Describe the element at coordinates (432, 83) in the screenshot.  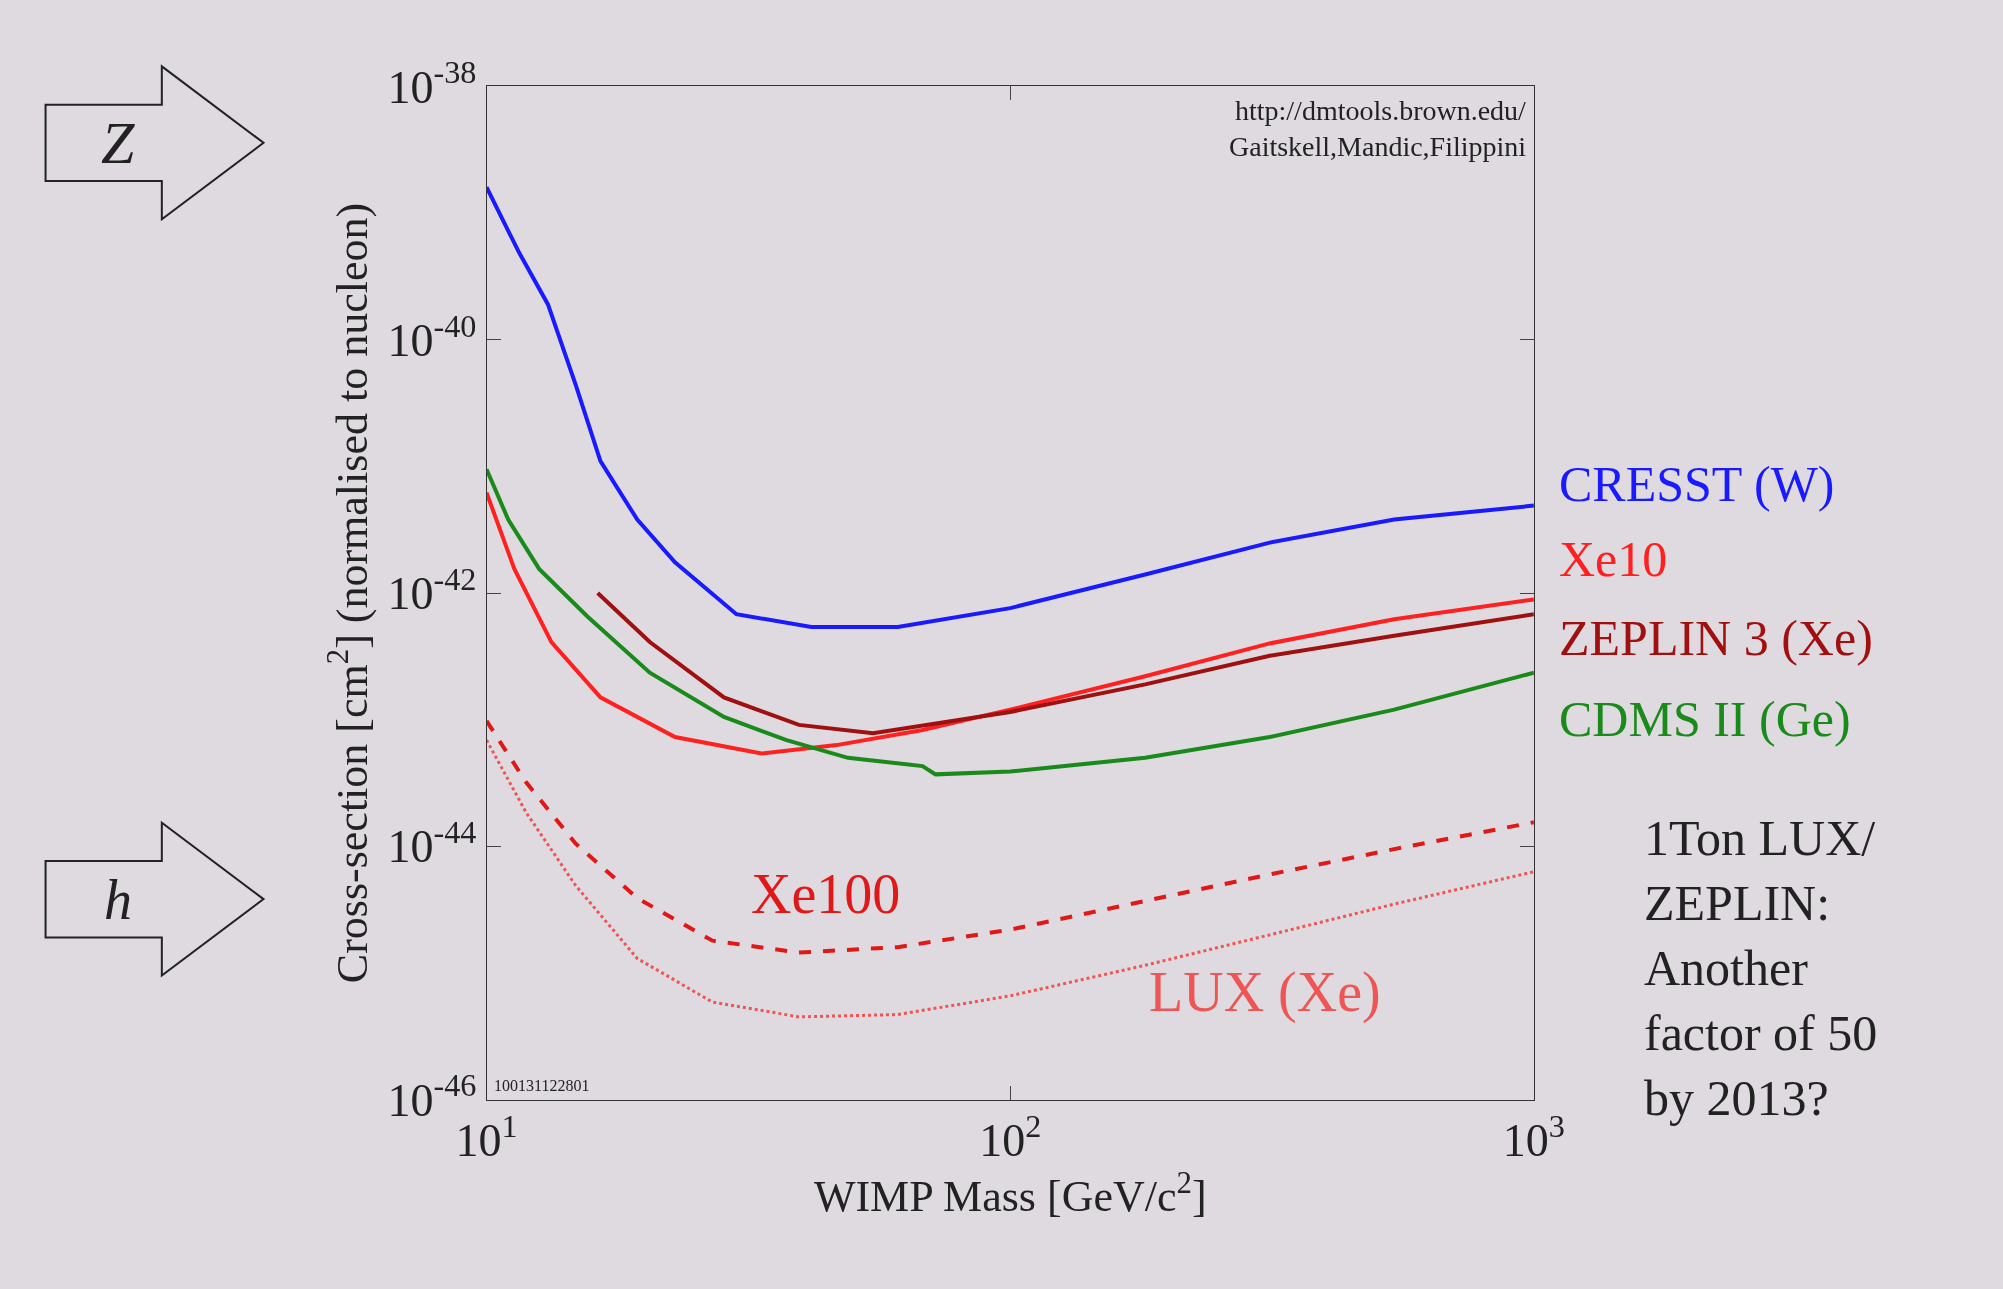
I see `y-tick-label: 10$^{-38}$` at that location.